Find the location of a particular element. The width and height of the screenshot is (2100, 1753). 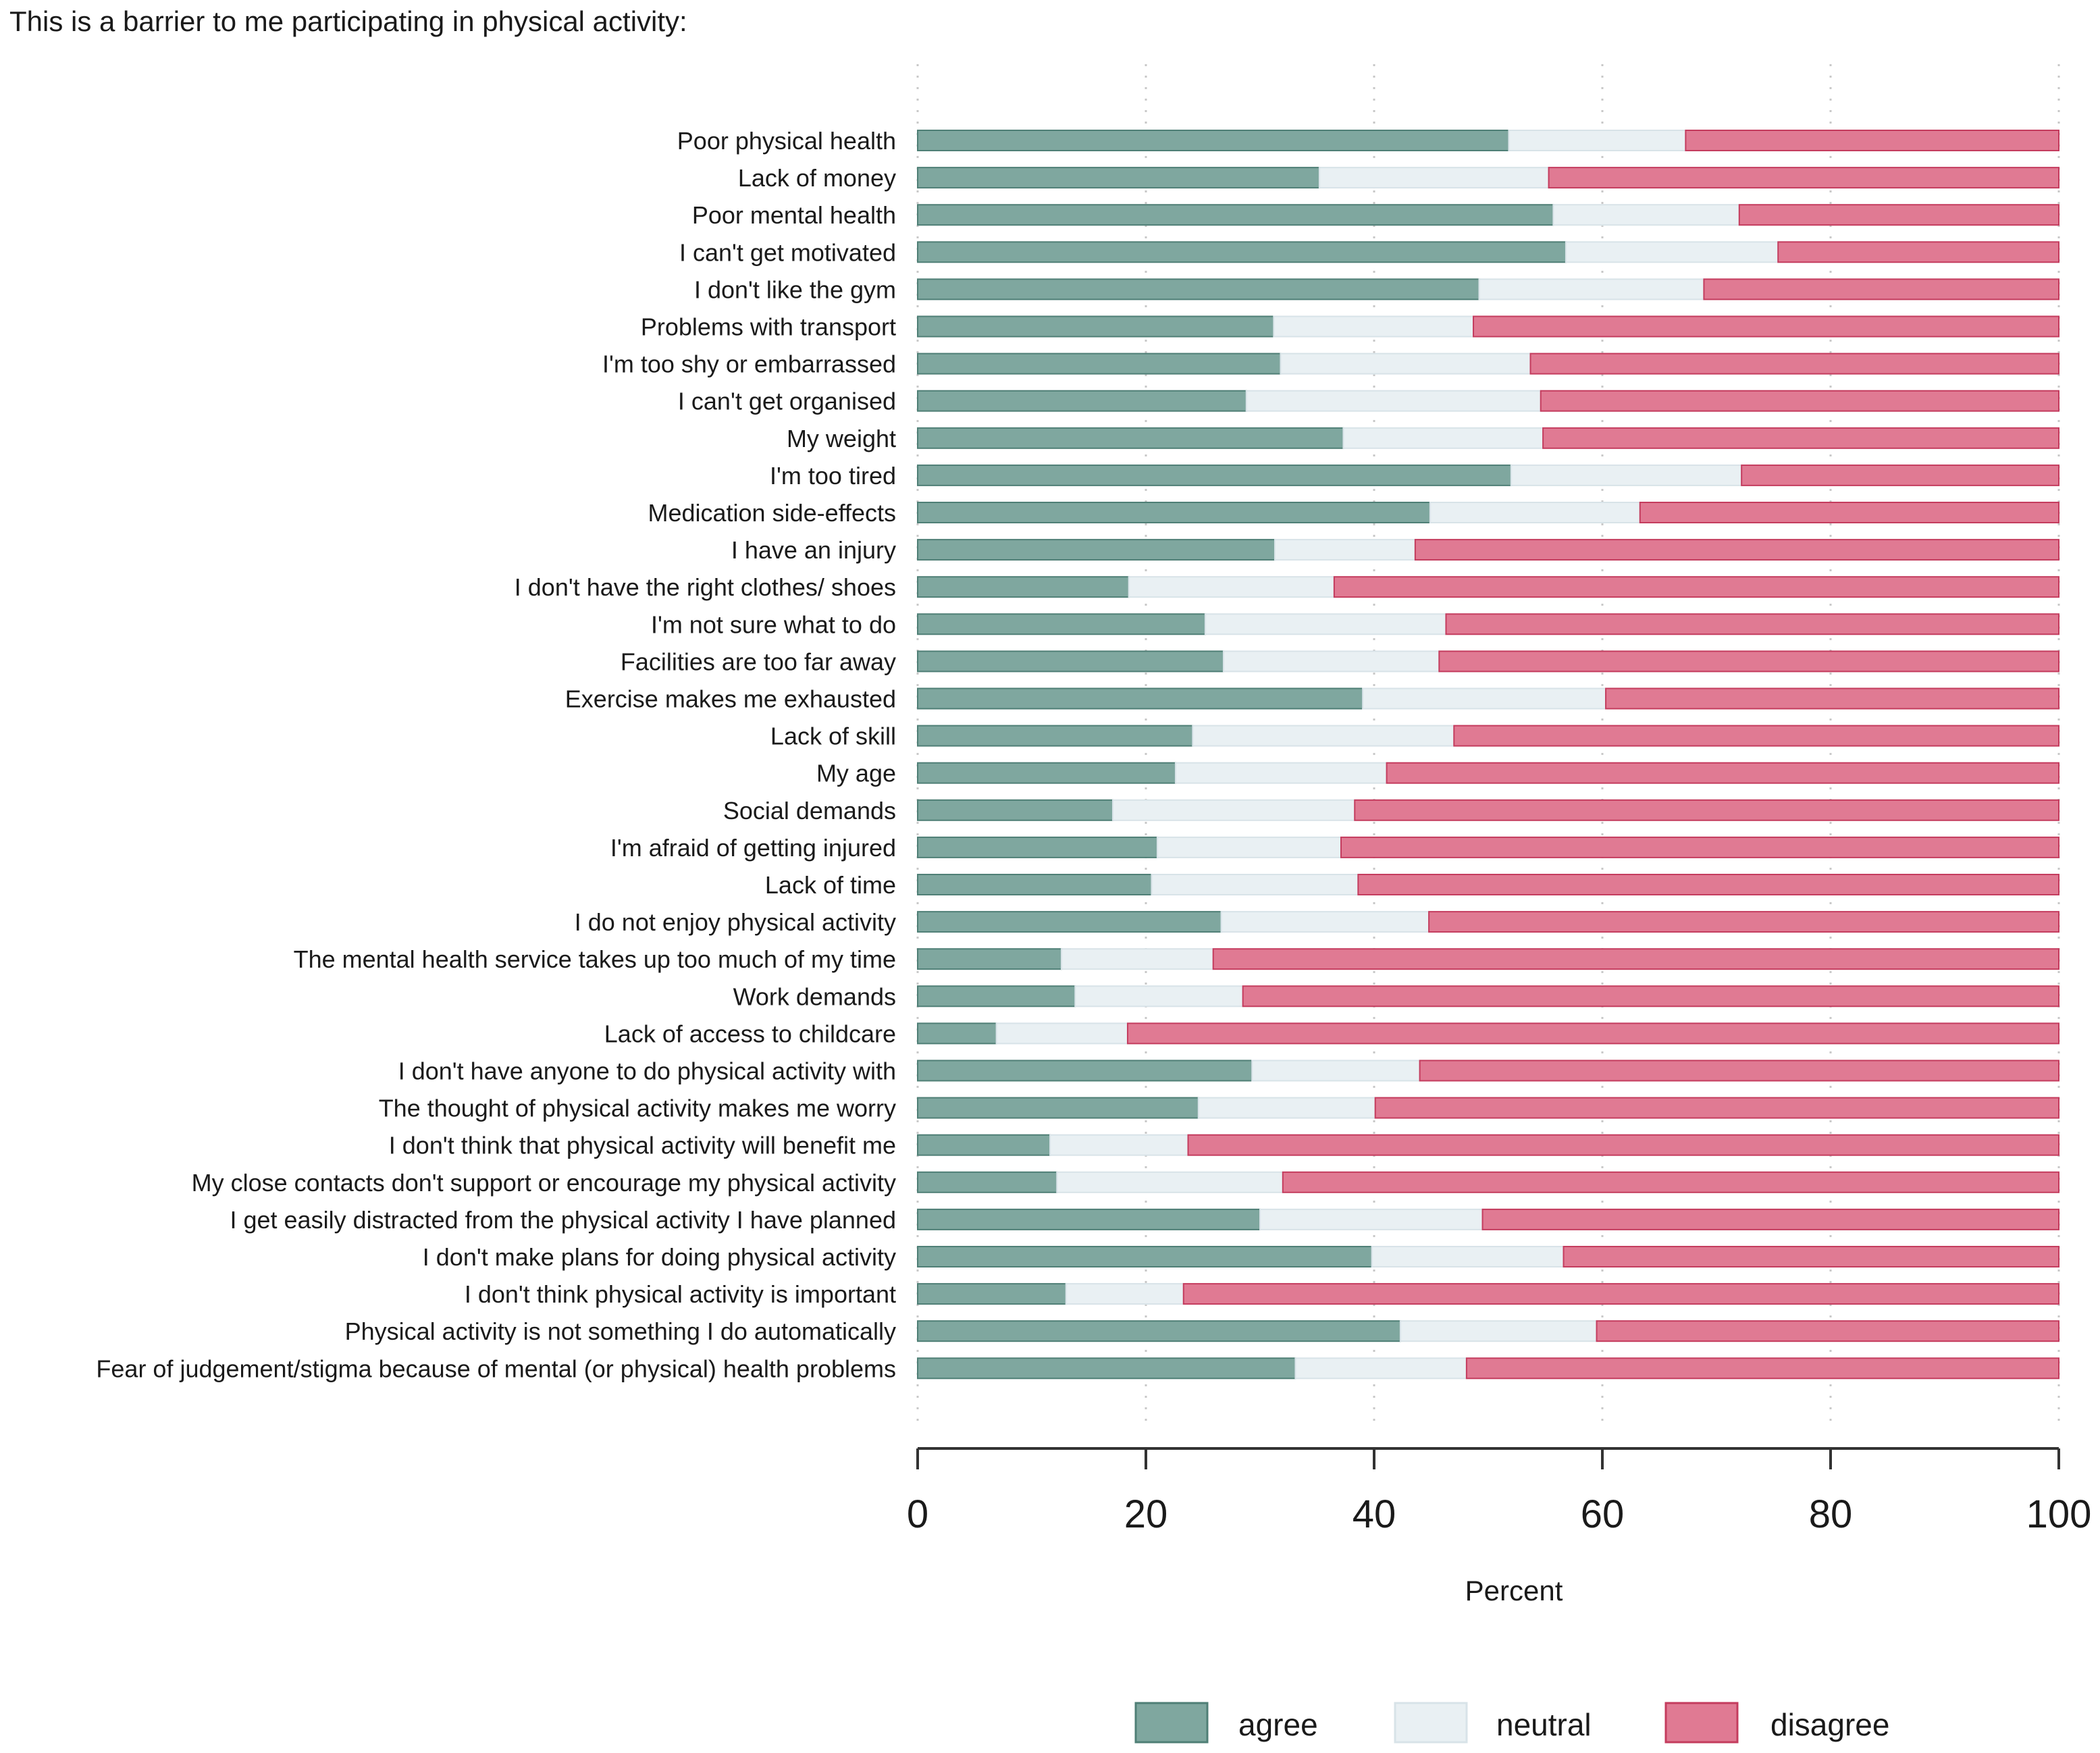

category-label: I can't get motivated is located at coordinates (787, 252).